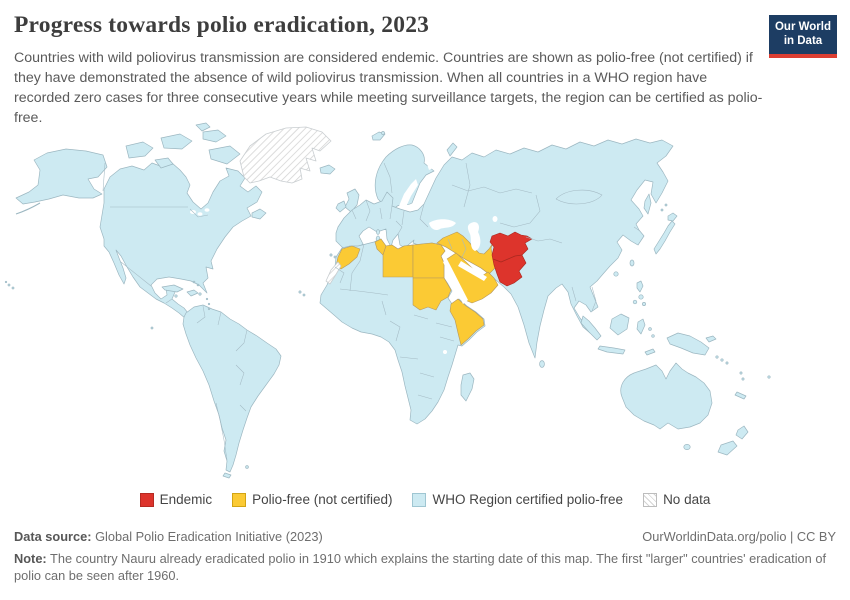 Image resolution: width=850 pixels, height=600 pixels. What do you see at coordinates (30, 558) in the screenshot?
I see `footnote-label: Note:` at bounding box center [30, 558].